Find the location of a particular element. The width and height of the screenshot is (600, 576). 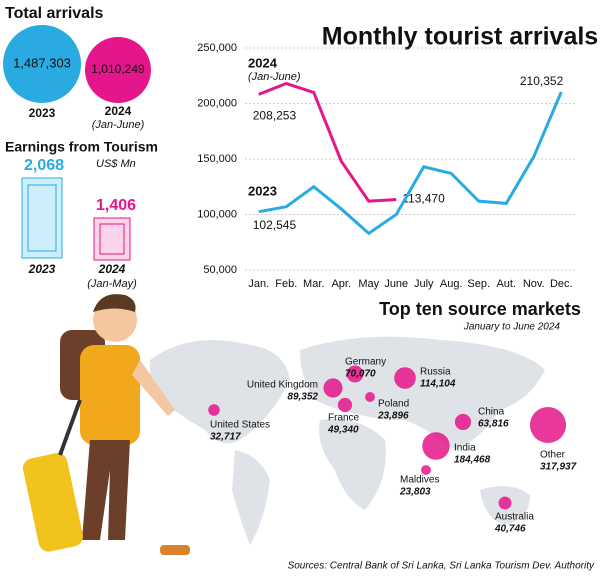

market-name: France is located at coordinates (344, 418).